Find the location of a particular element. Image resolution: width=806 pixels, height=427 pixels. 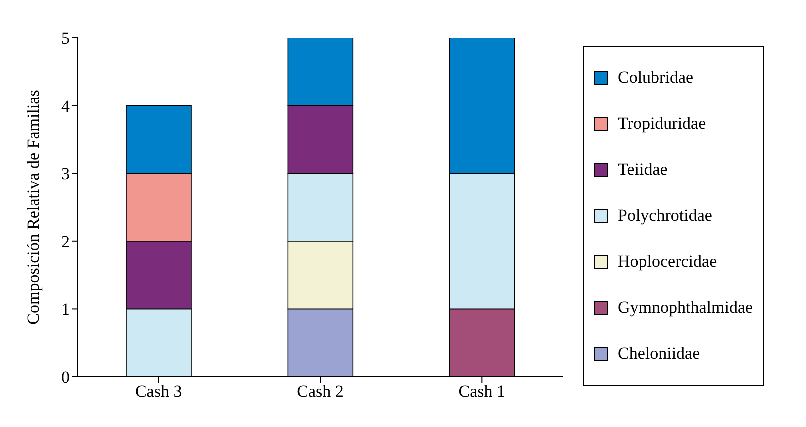

y-tick-label: 1 is located at coordinates (66, 310).